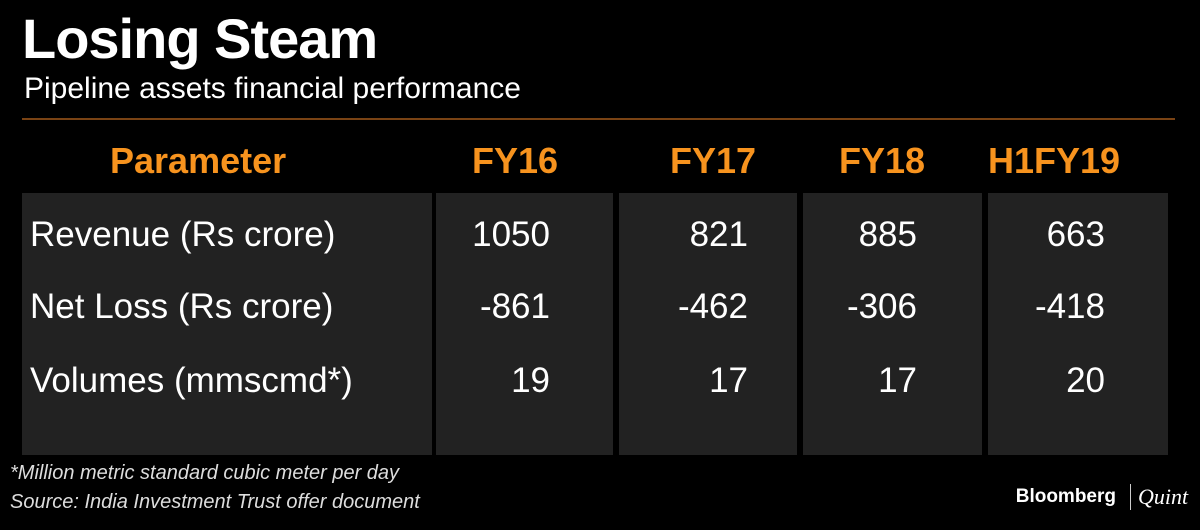 The image size is (1200, 530). What do you see at coordinates (712, 306) in the screenshot?
I see `value-cell: -462` at bounding box center [712, 306].